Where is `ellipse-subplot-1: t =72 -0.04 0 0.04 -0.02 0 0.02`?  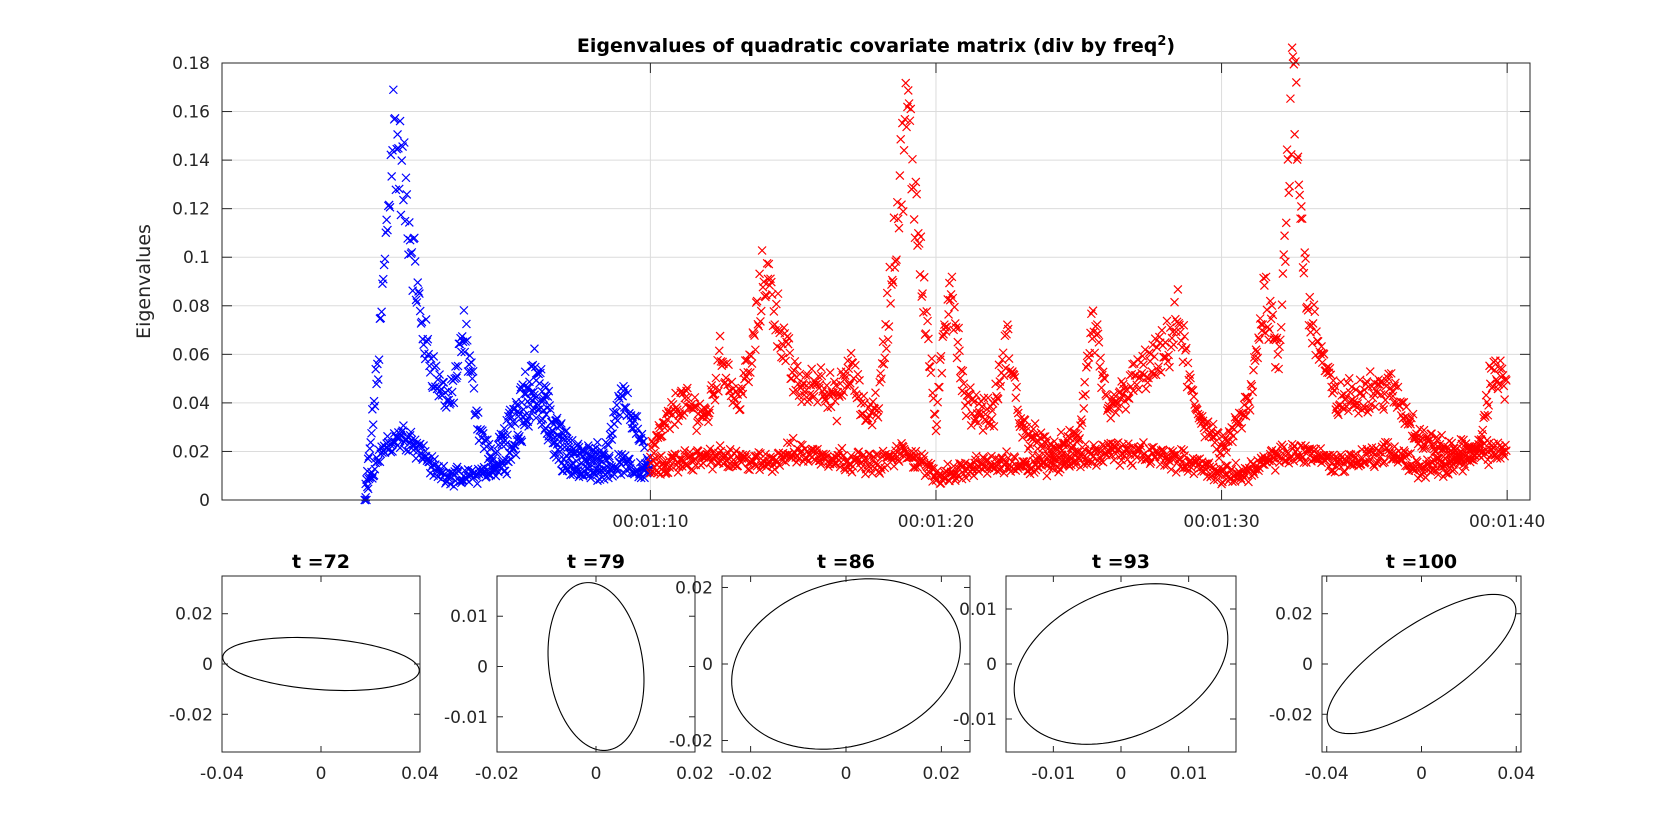 ellipse-subplot-1: t =72 -0.04 0 0.04 -0.02 0 0.02 is located at coordinates (304, 667).